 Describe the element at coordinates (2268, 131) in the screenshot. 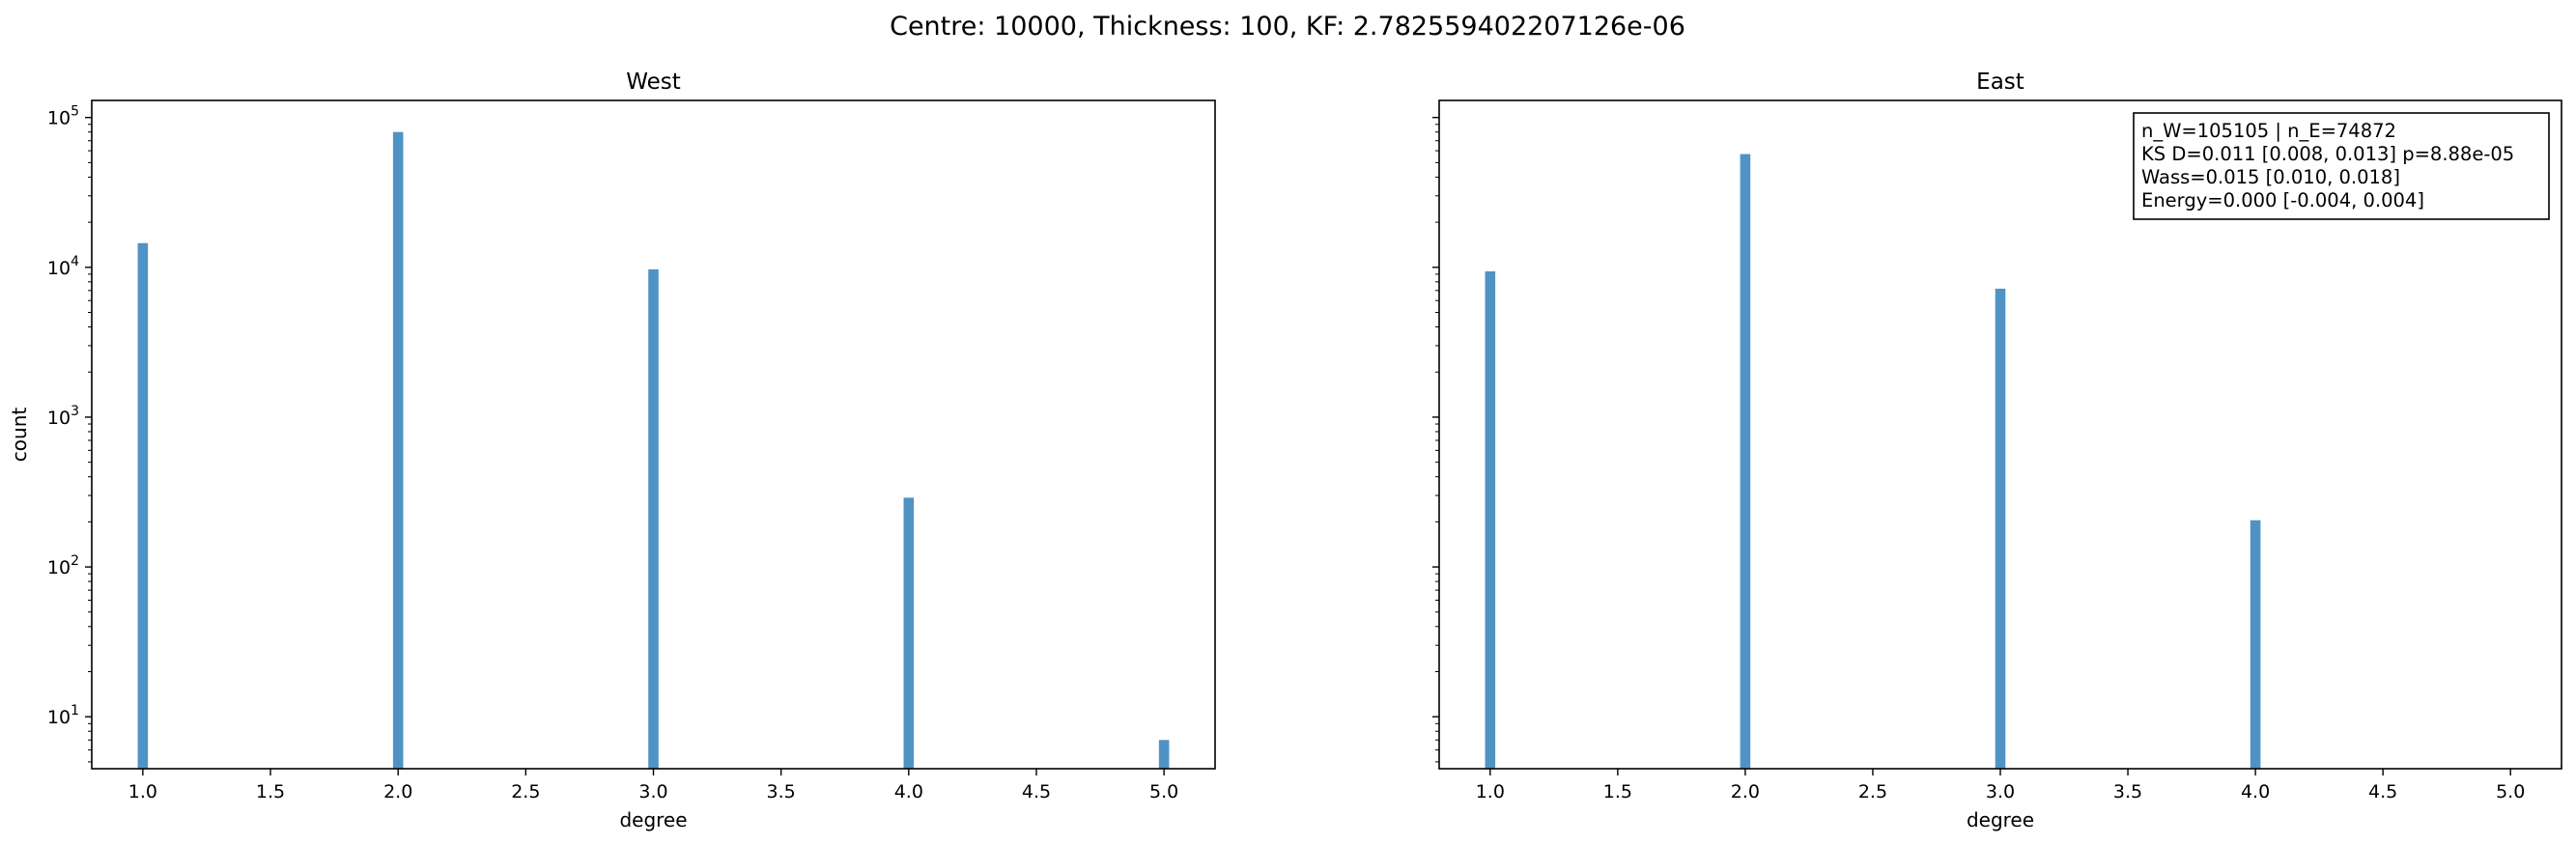

I see `stats-line: n_W=105105 | n_E=74872` at that location.